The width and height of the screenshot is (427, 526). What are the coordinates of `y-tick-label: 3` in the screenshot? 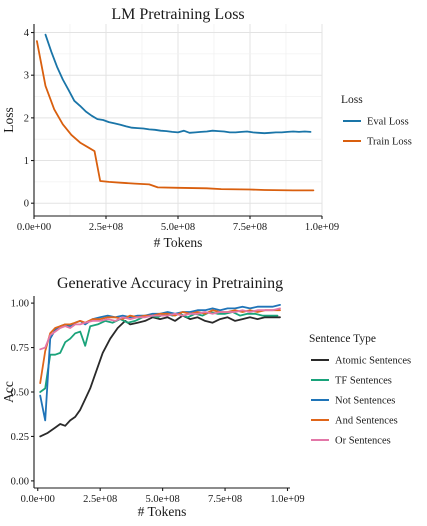 It's located at (26, 76).